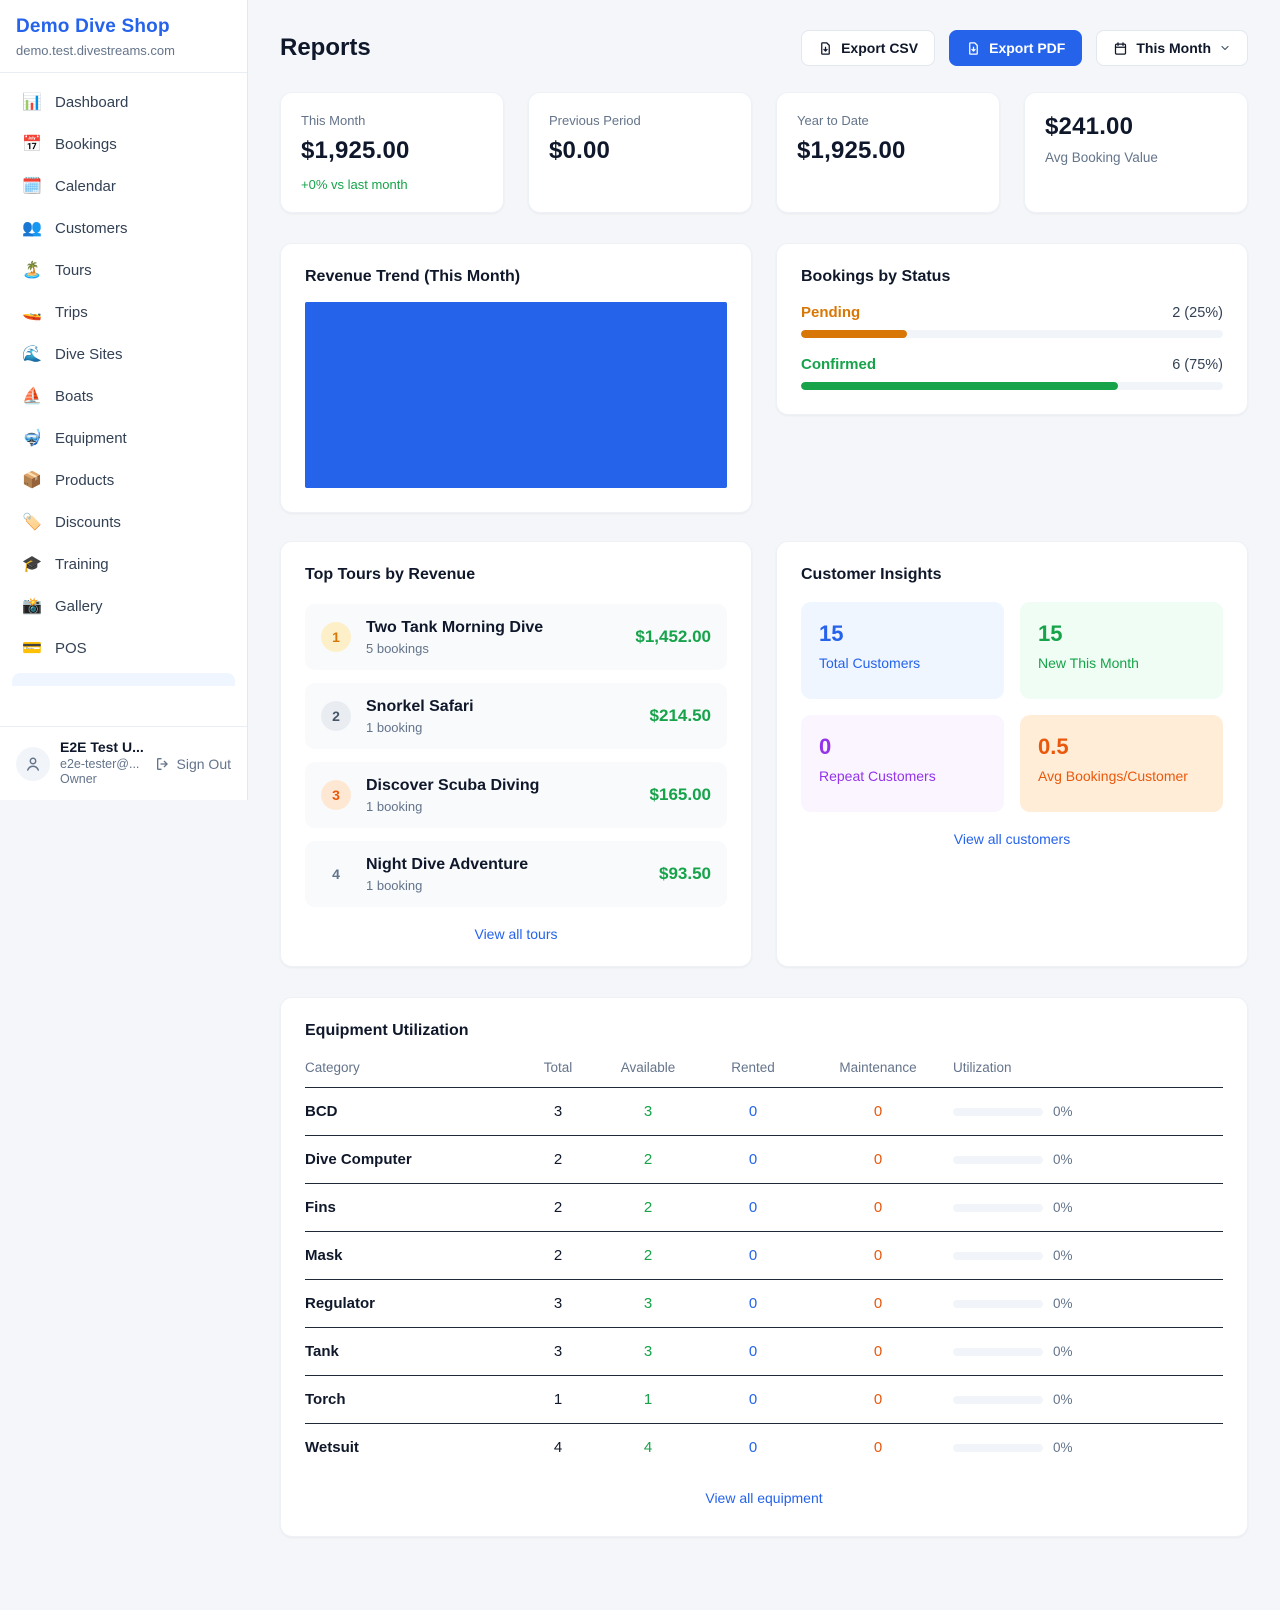 The image size is (1280, 1610). What do you see at coordinates (32, 102) in the screenshot?
I see `nav-item-icon: 📊` at bounding box center [32, 102].